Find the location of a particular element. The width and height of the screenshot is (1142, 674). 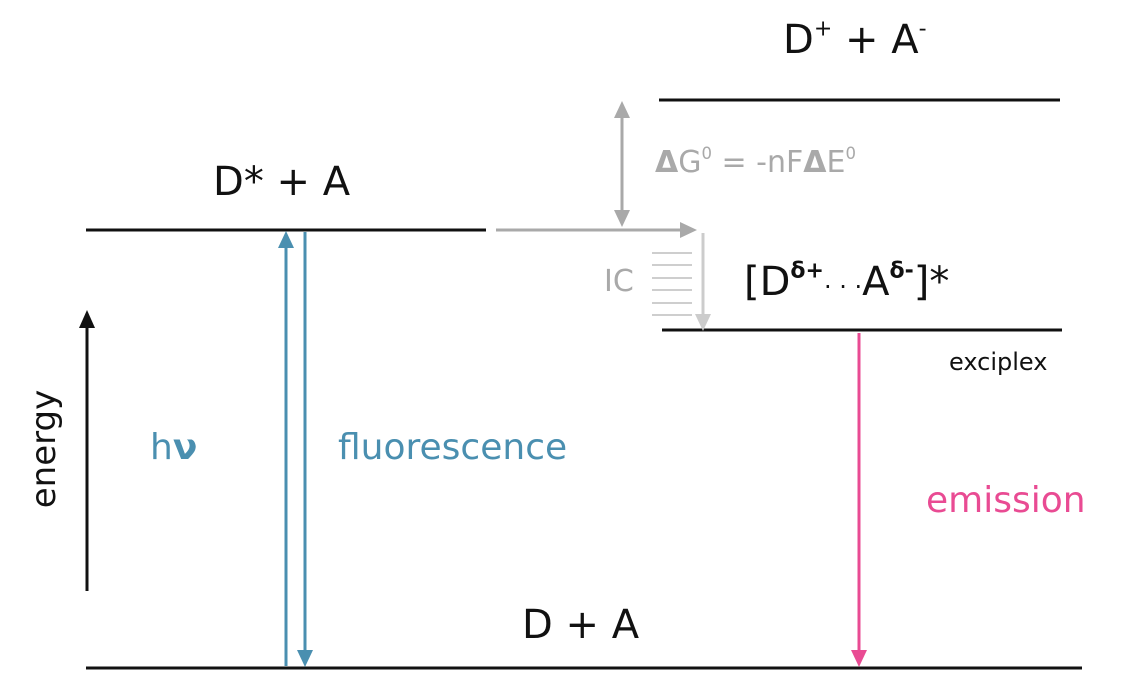

cs-plus: + is located at coordinates (861, 40).